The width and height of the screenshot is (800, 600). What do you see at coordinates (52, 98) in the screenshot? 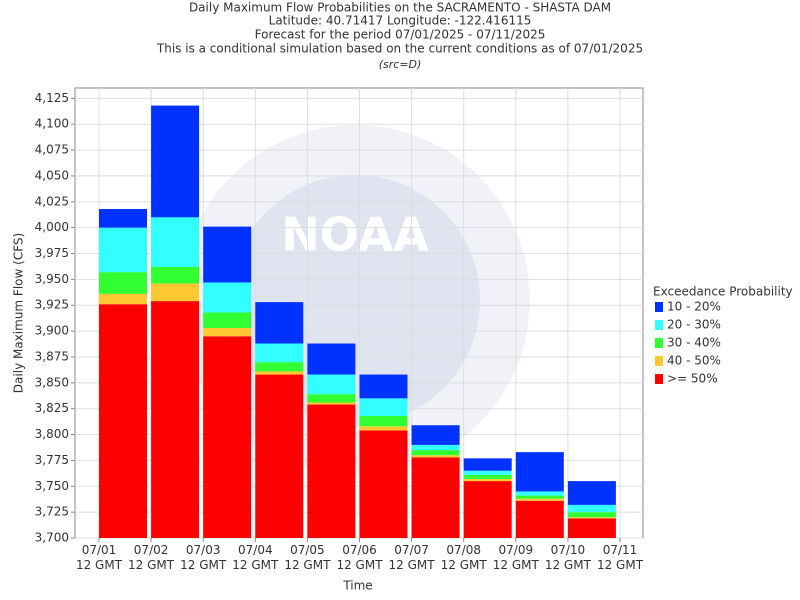
I see `y-tick-label: 4,125` at bounding box center [52, 98].